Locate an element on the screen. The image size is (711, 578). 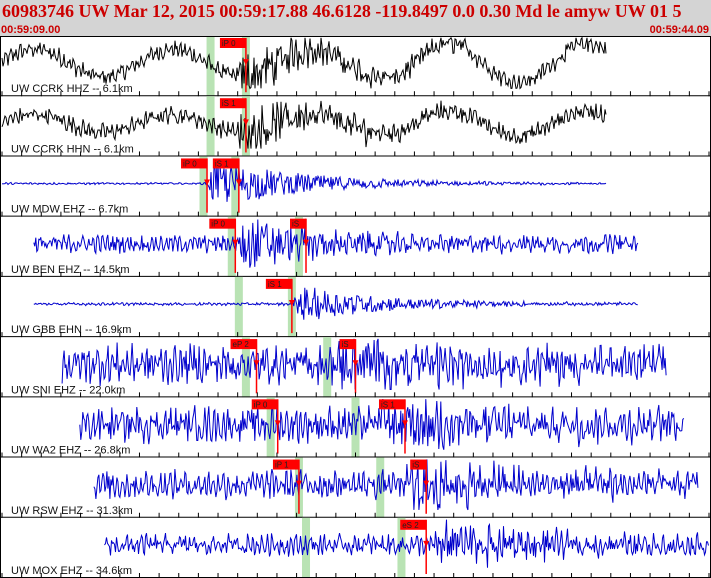
start-time: 00:59:09.00 is located at coordinates (31, 30).